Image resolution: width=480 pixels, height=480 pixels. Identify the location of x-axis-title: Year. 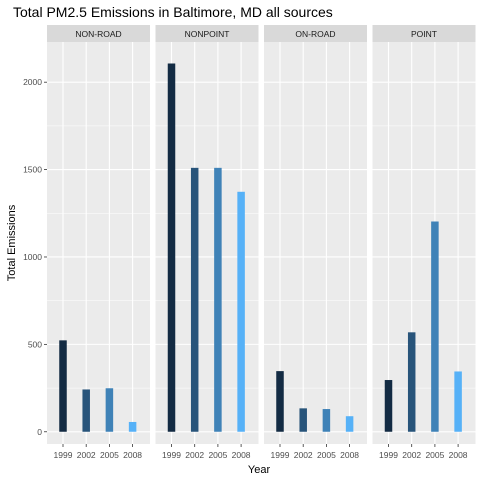
(259, 470).